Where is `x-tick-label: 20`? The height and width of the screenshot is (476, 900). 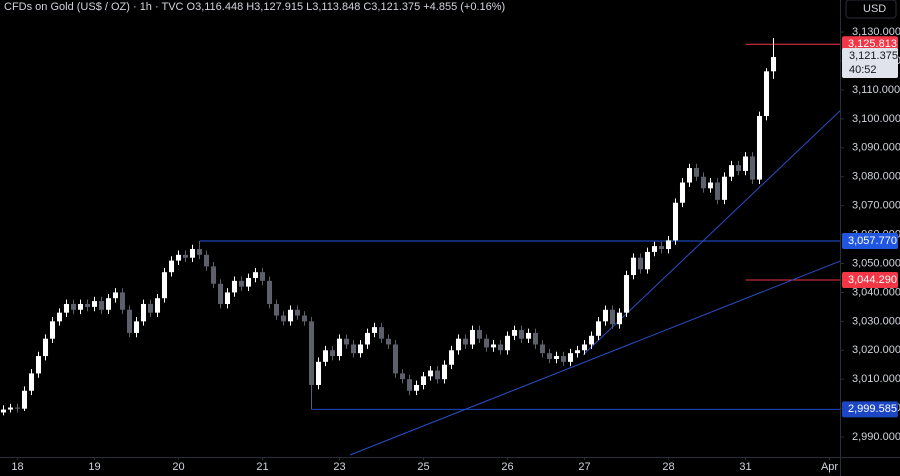
x-tick-label: 20 is located at coordinates (178, 467).